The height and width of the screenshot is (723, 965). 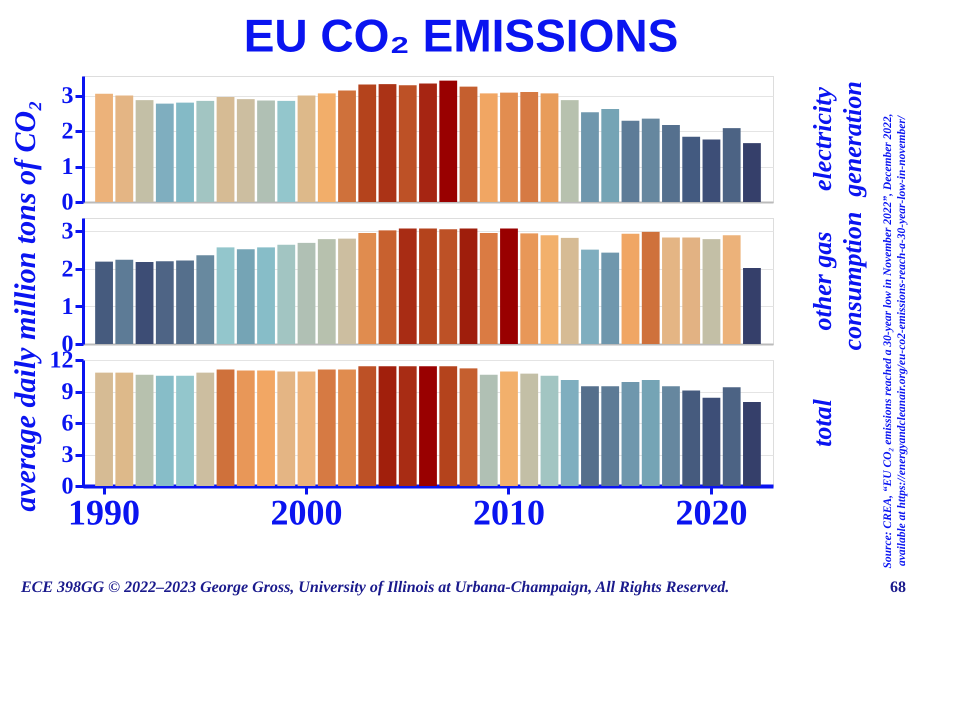 I want to click on text: 68, so click(x=898, y=587).